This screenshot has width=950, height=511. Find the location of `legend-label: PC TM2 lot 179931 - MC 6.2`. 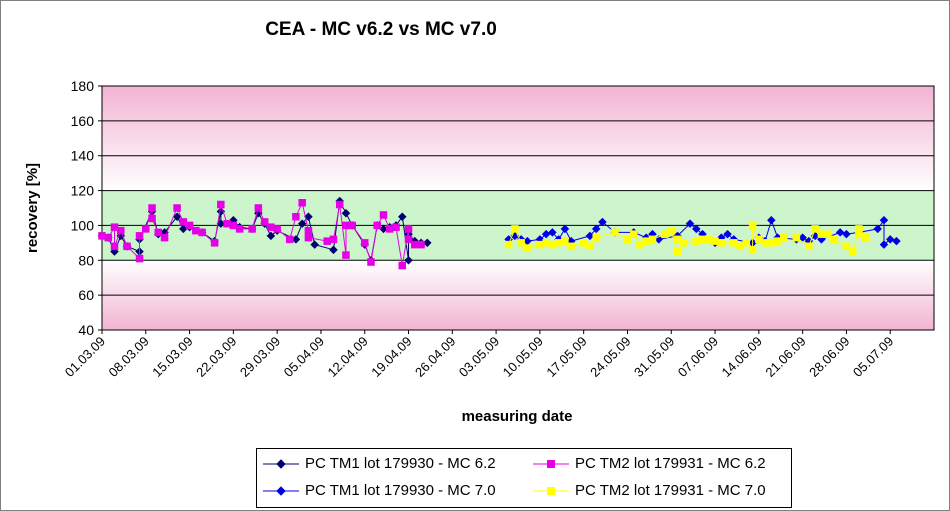

legend-label: PC TM2 lot 179931 - MC 6.2 is located at coordinates (670, 463).